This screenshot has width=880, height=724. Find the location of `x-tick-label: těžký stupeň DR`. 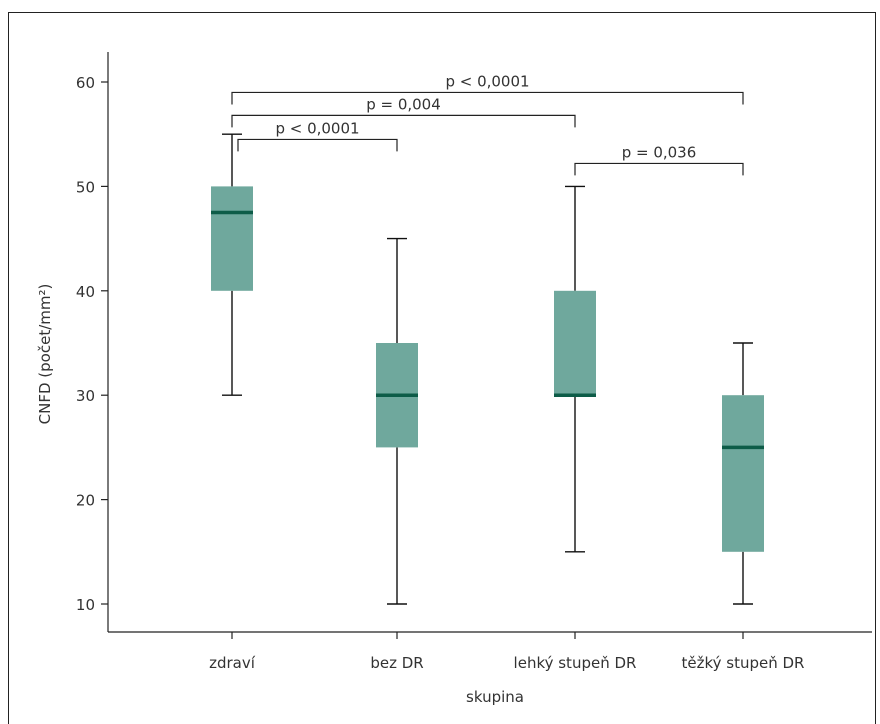

x-tick-label: těžký stupeň DR is located at coordinates (743, 663).